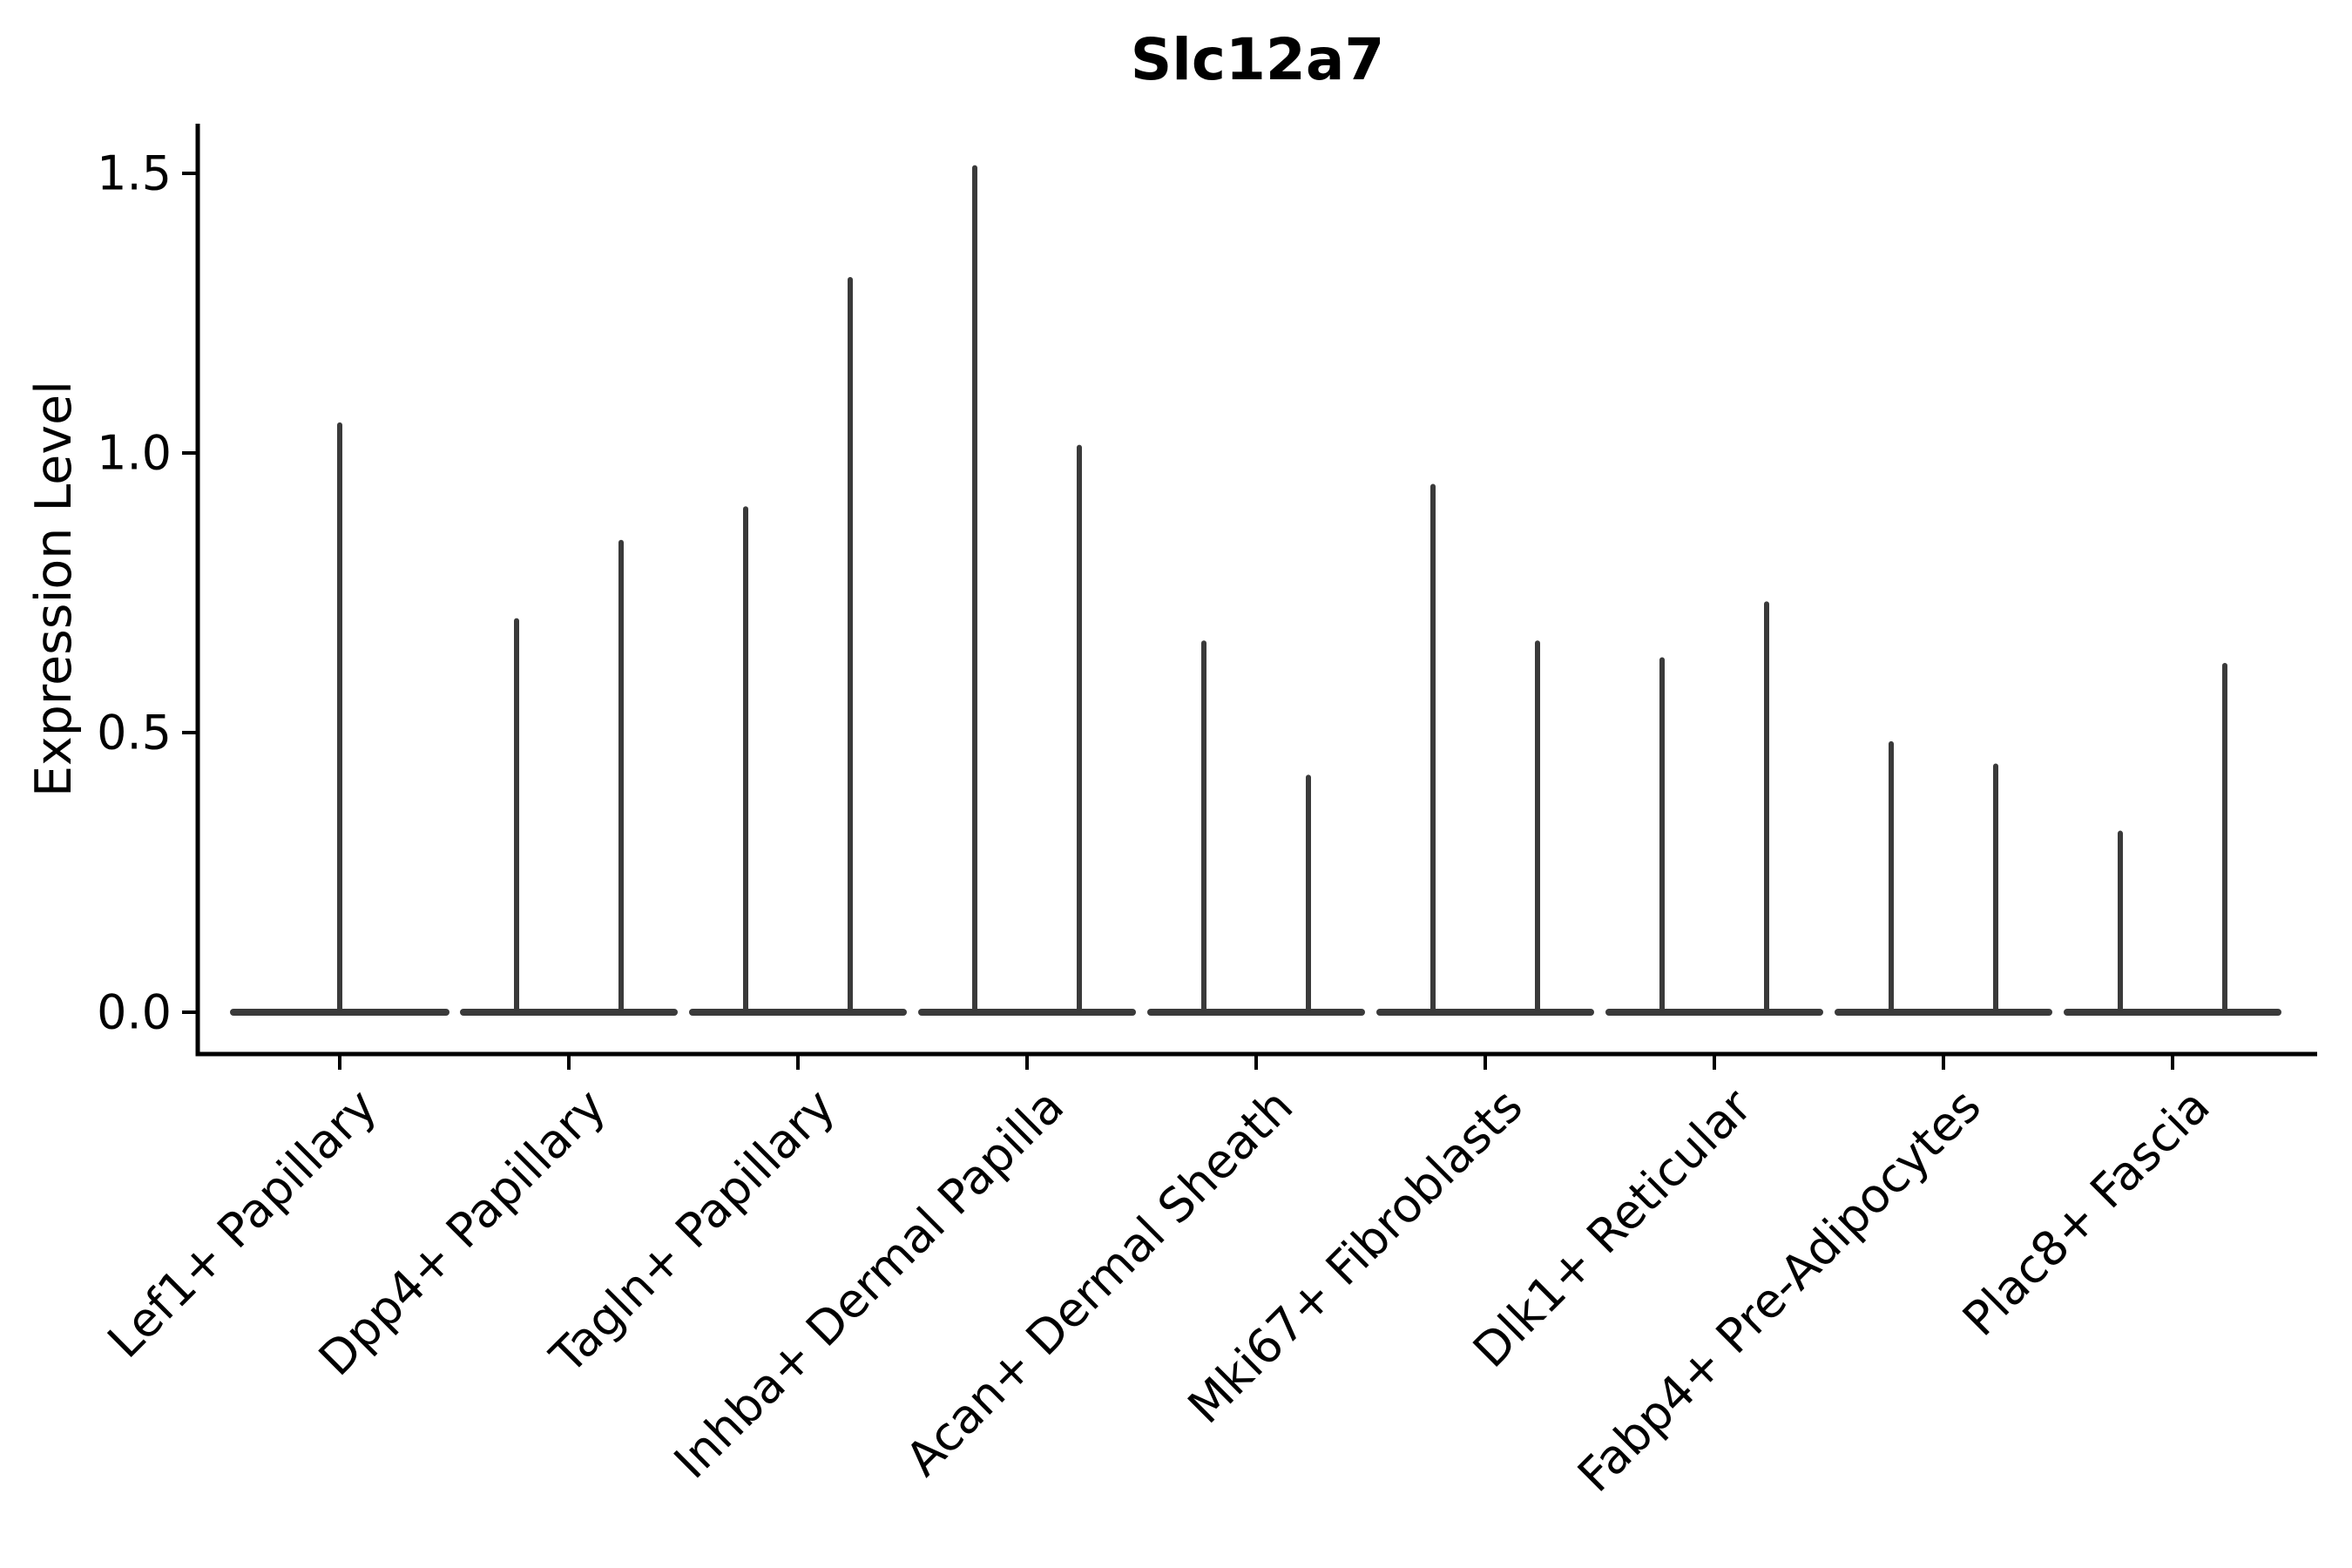  What do you see at coordinates (134, 453) in the screenshot?
I see `y-tick-label: 1.0` at bounding box center [134, 453].